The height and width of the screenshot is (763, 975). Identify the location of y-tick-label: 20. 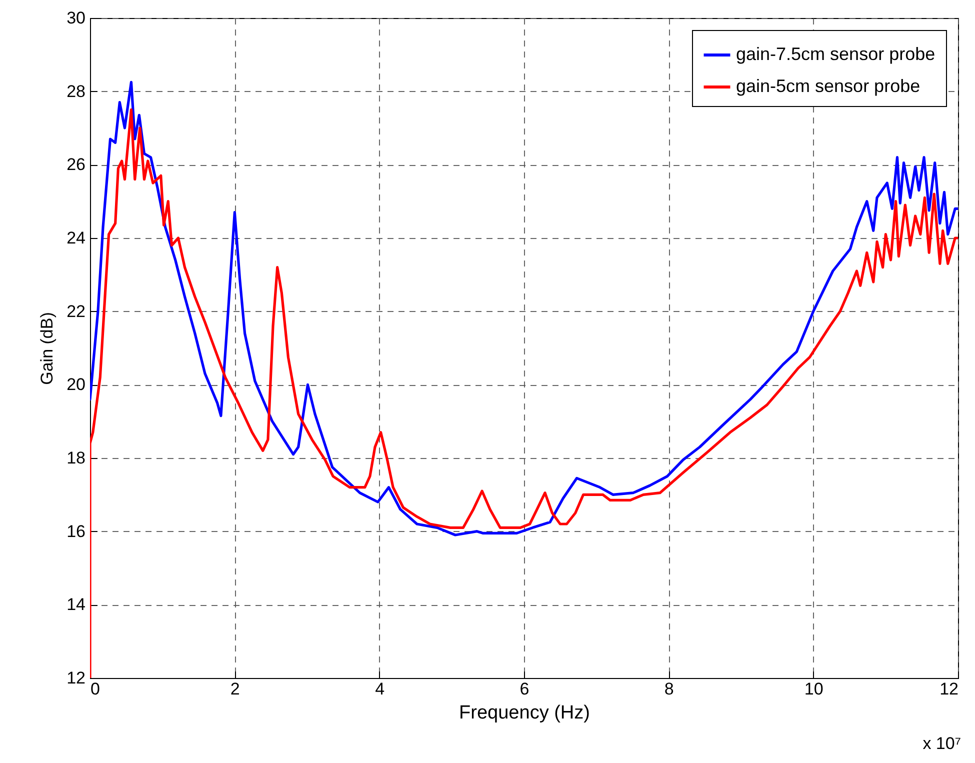
(76, 384).